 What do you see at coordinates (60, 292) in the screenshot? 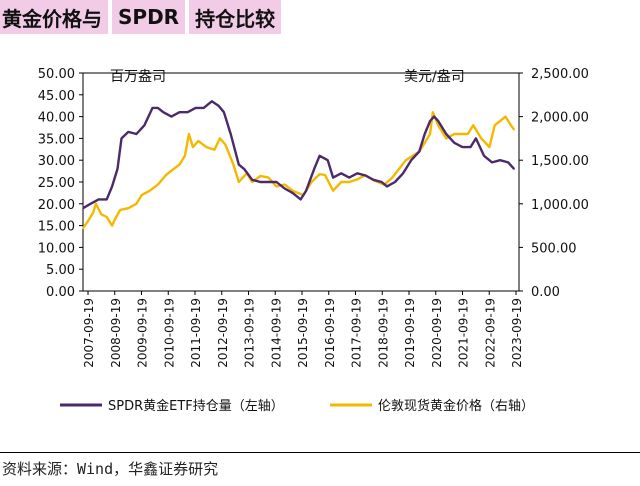
I see `left-tick-label: 0.00` at bounding box center [60, 292].